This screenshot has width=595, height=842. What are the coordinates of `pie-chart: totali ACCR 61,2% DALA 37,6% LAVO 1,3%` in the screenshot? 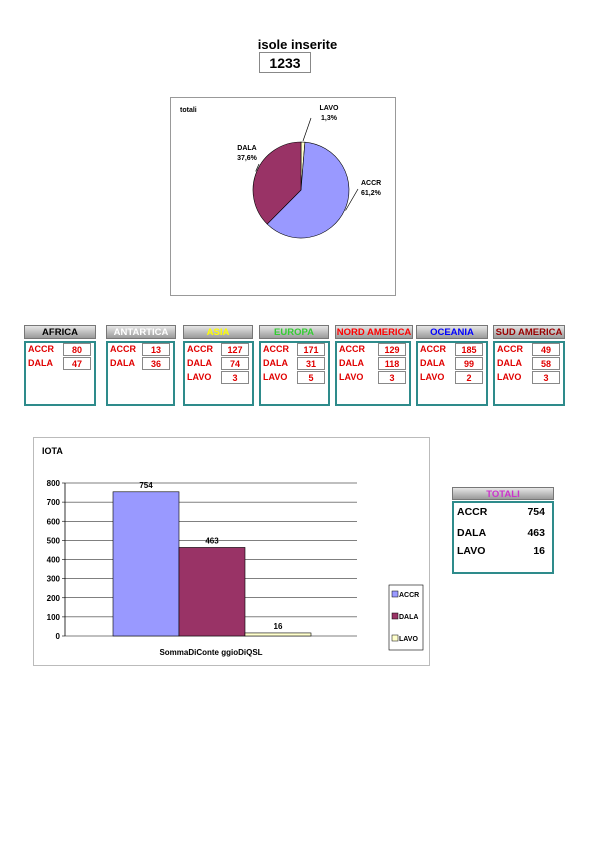 It's located at (283, 196).